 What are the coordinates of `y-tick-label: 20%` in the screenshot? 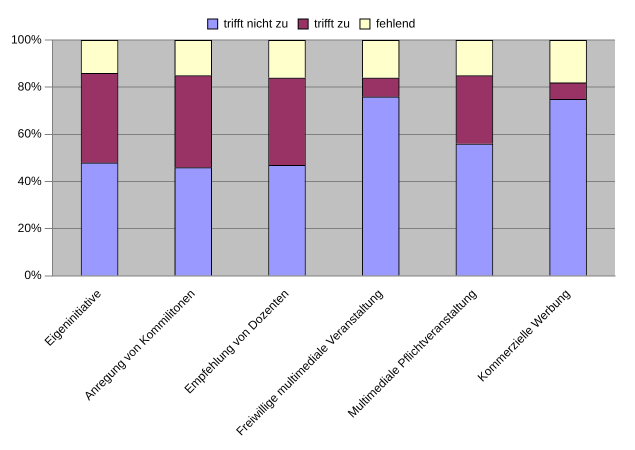 It's located at (30, 228).